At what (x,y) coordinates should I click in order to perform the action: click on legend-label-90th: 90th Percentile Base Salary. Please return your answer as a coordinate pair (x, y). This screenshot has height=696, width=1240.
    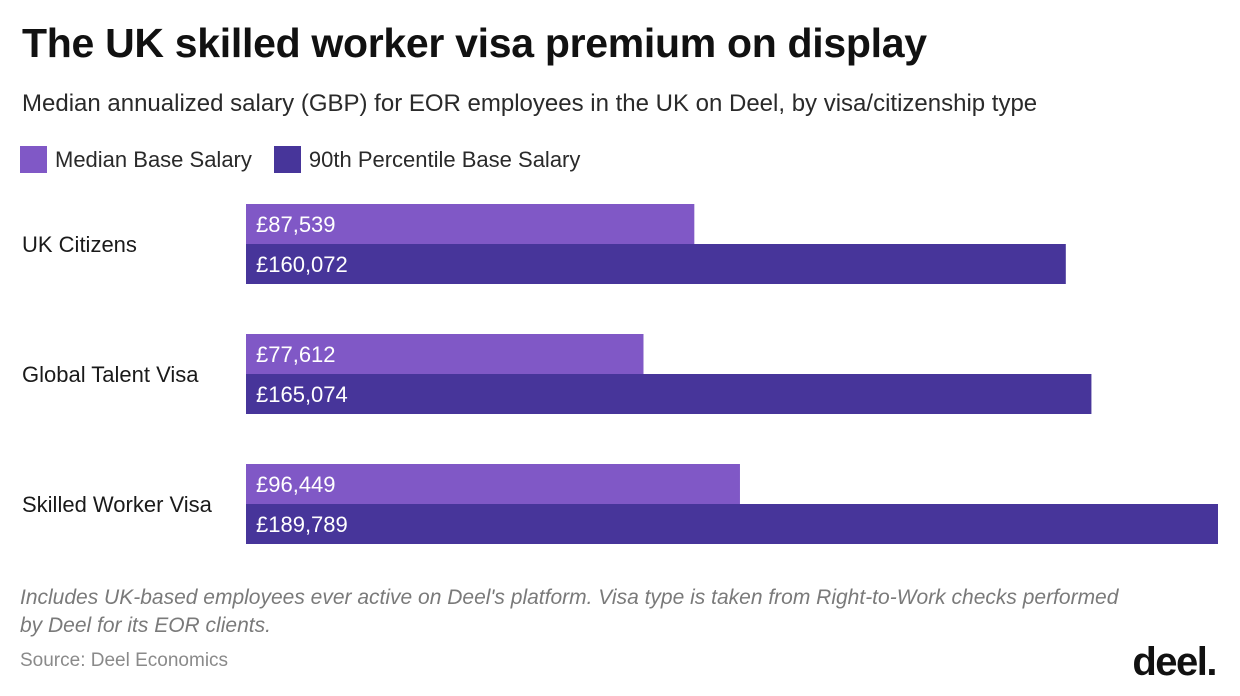
    Looking at the image, I should click on (444, 159).